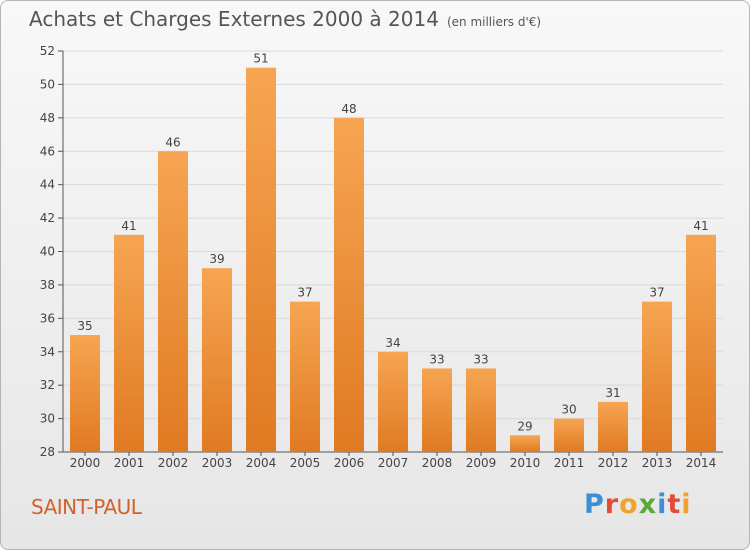 The width and height of the screenshot is (750, 550). What do you see at coordinates (47, 352) in the screenshot?
I see `y-tick-label: 34` at bounding box center [47, 352].